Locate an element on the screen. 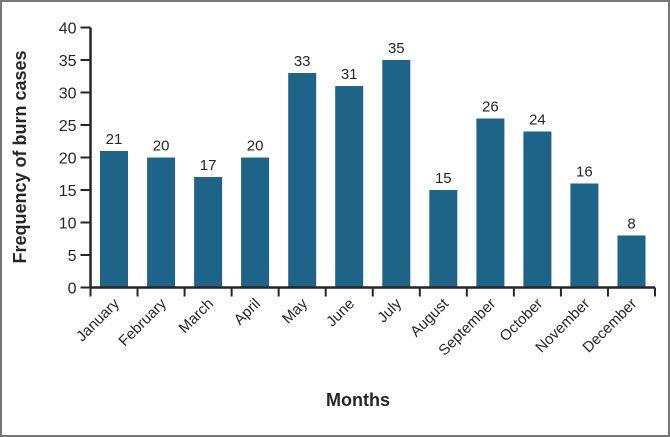 This screenshot has width=670, height=437. ytick-label-15: 15 is located at coordinates (68, 191).